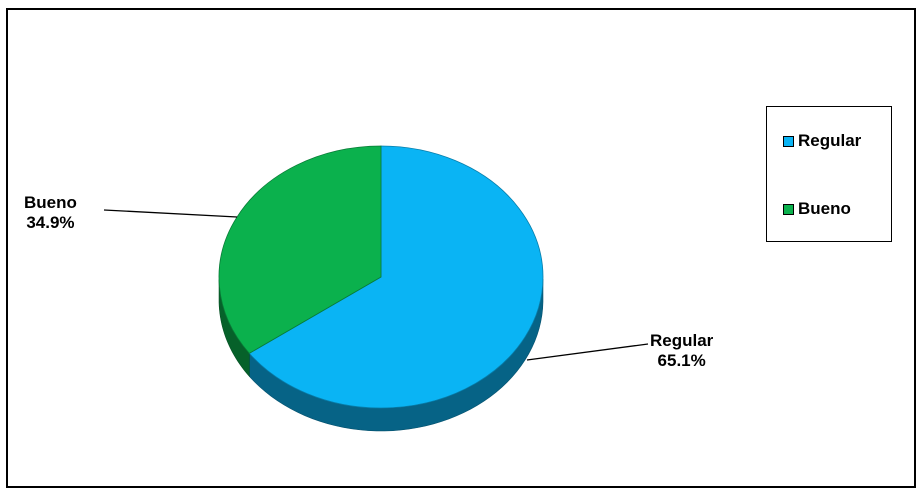 The height and width of the screenshot is (491, 923). I want to click on legend: Regular Bueno, so click(829, 174).